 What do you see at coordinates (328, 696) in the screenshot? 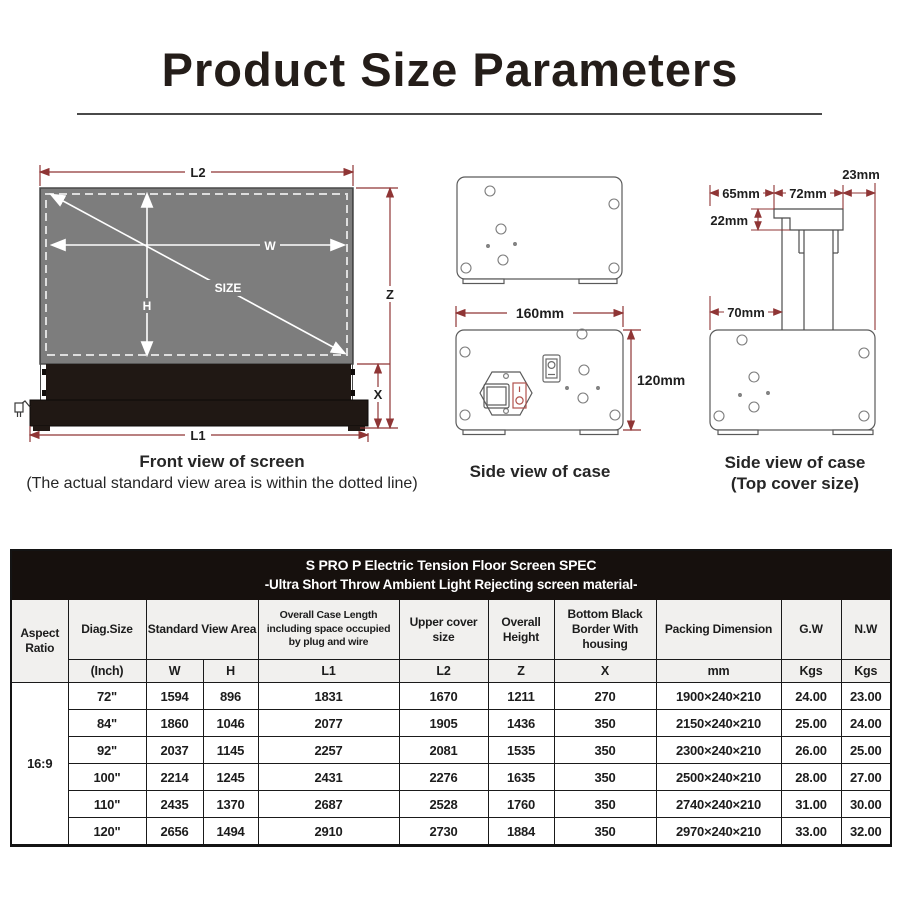
I see `table-cell: 1831` at bounding box center [328, 696].